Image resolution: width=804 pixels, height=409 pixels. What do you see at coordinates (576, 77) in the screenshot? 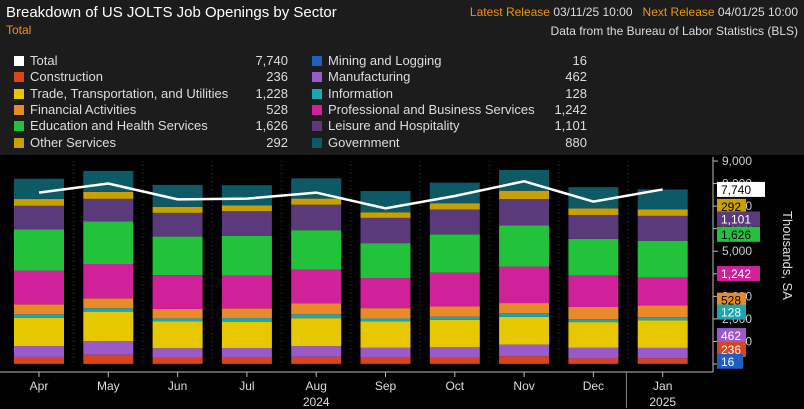
I see `legend-value: 462` at bounding box center [576, 77].